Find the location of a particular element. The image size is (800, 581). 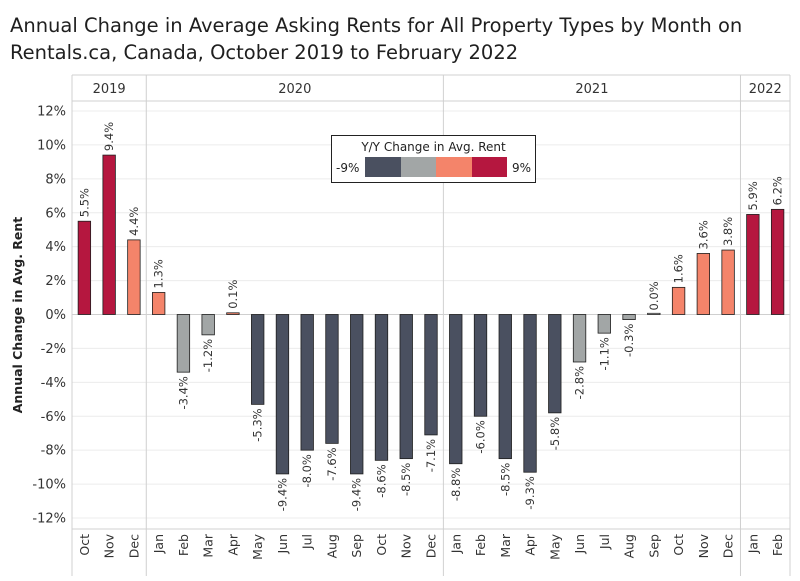

data-label: 9.4% is located at coordinates (109, 136).